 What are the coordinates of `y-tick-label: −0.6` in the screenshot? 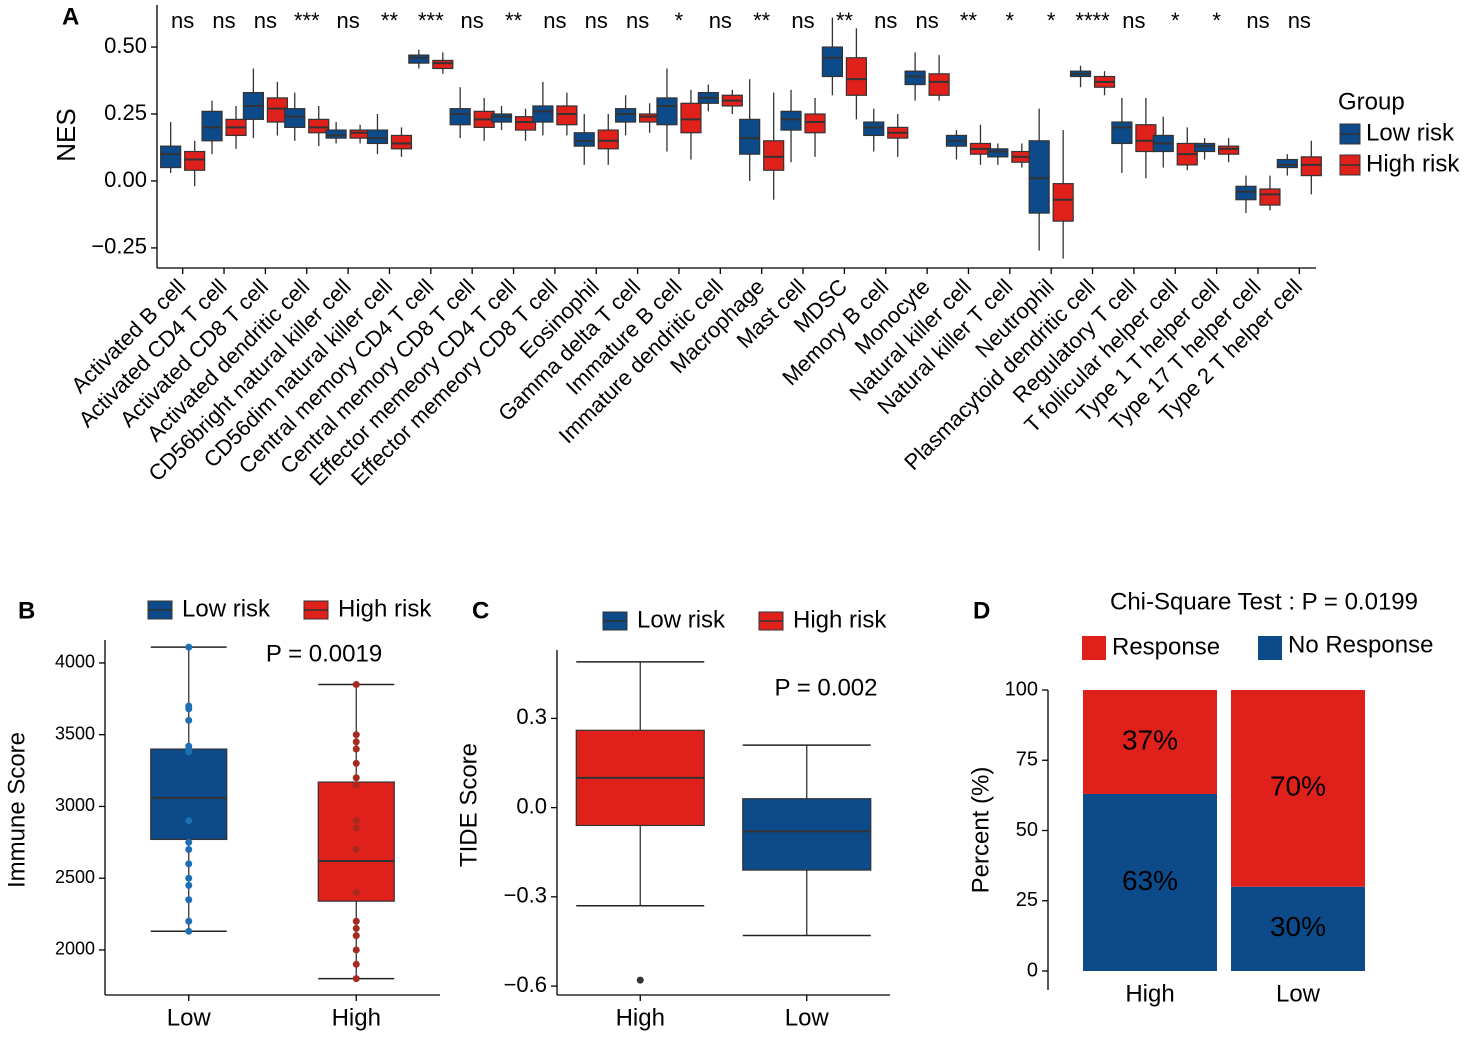 It's located at (525, 984).